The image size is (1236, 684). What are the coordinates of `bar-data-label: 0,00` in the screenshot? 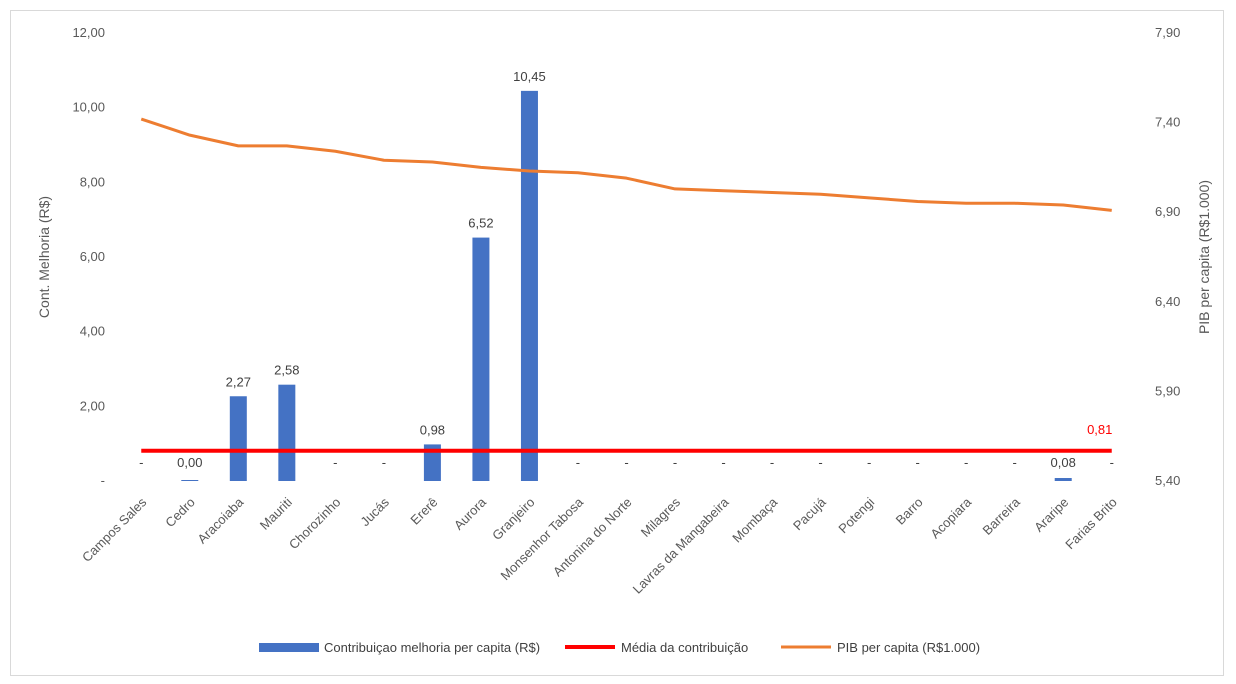 It's located at (189, 462).